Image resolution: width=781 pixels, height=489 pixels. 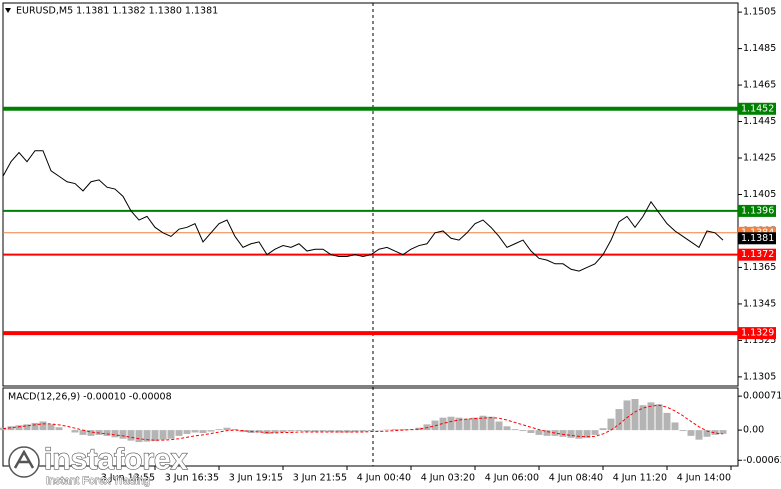 What do you see at coordinates (8, 10) in the screenshot?
I see `menu-arrow` at bounding box center [8, 10].